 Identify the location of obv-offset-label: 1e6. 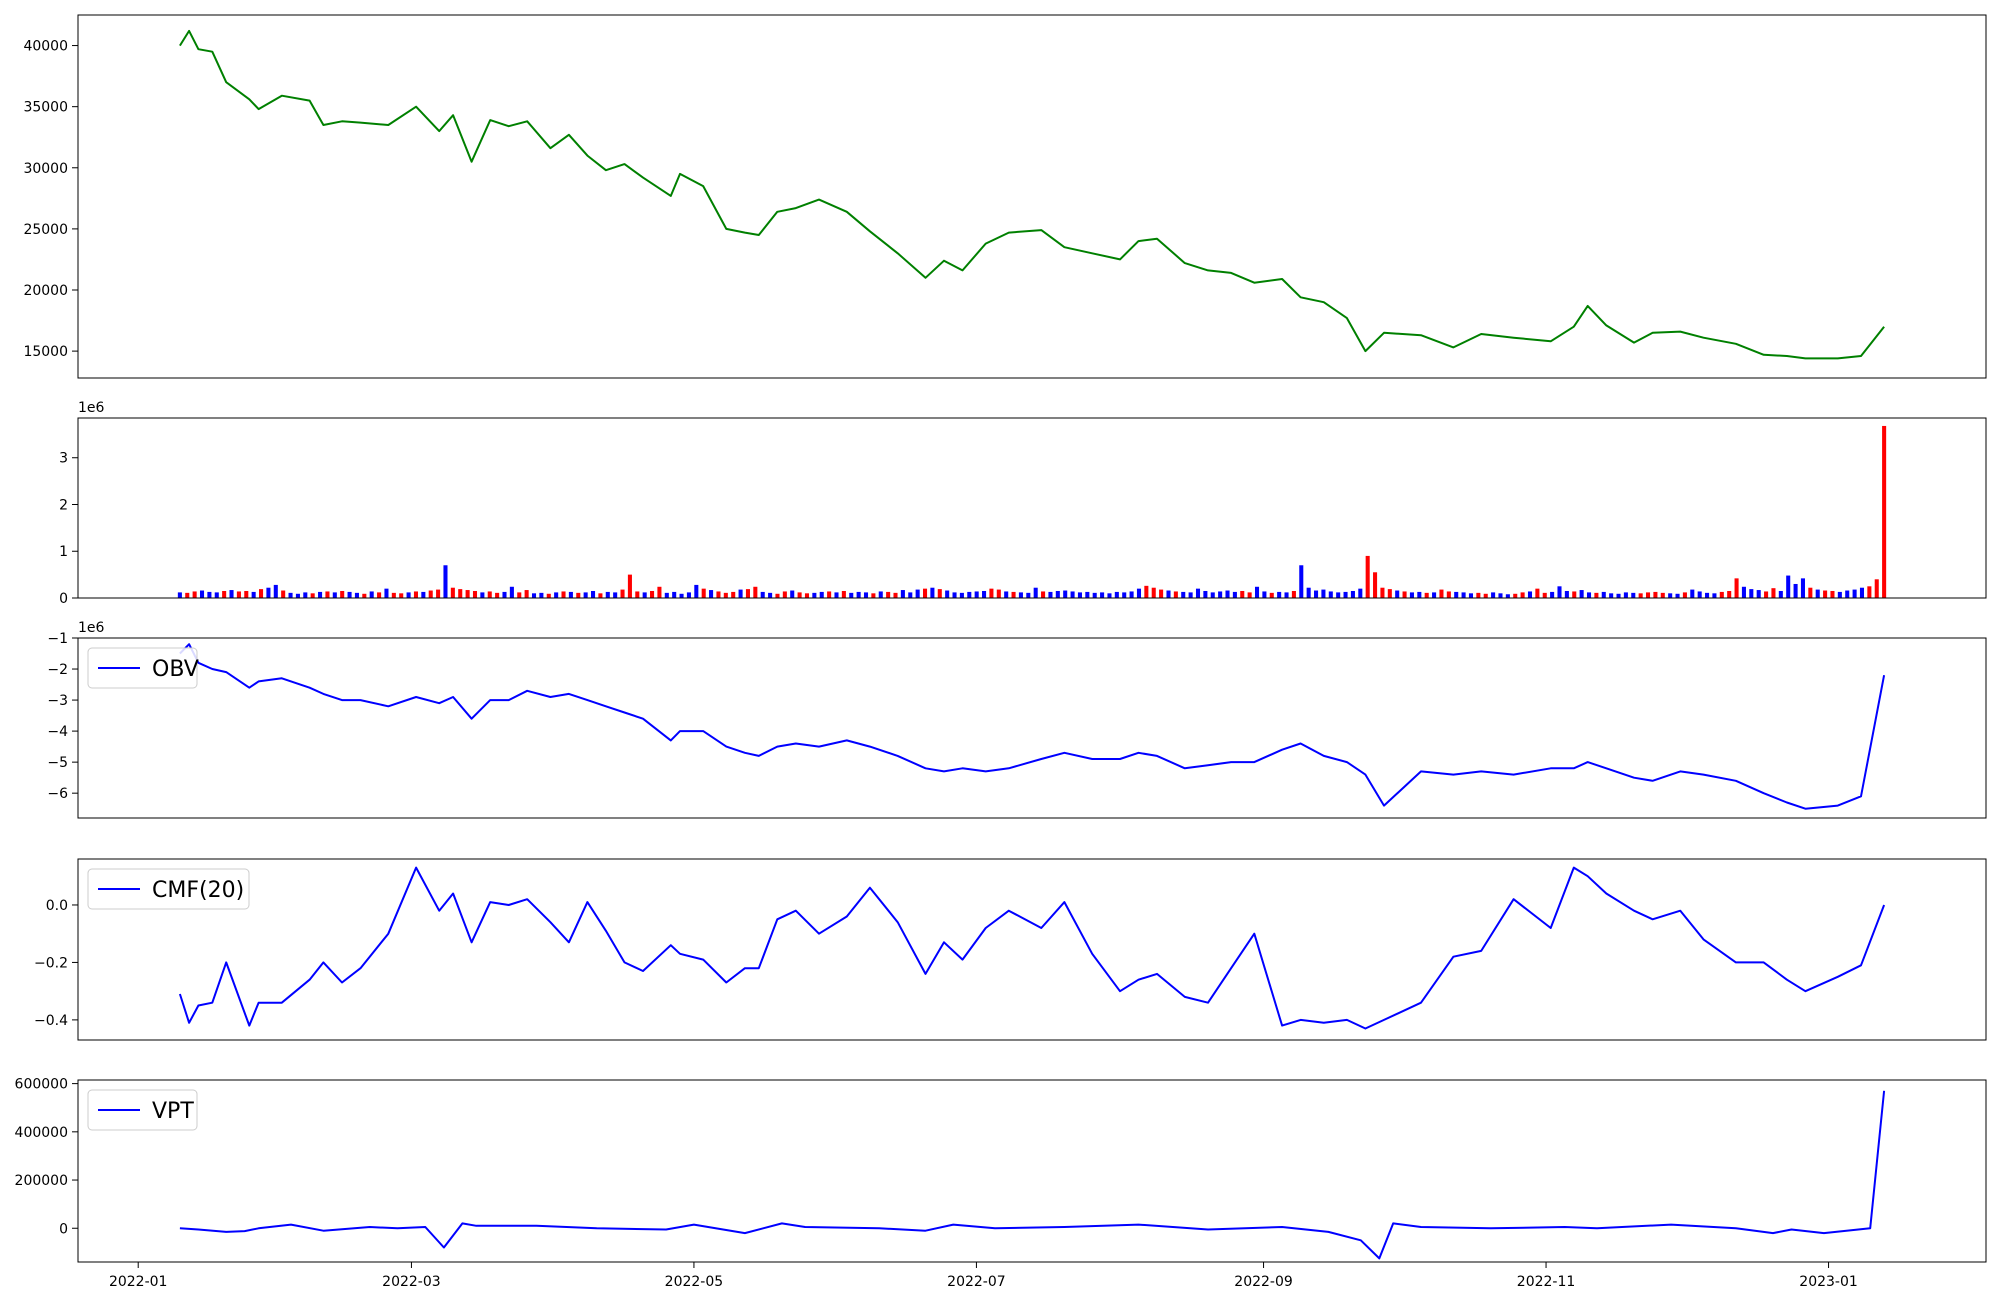
(91, 628).